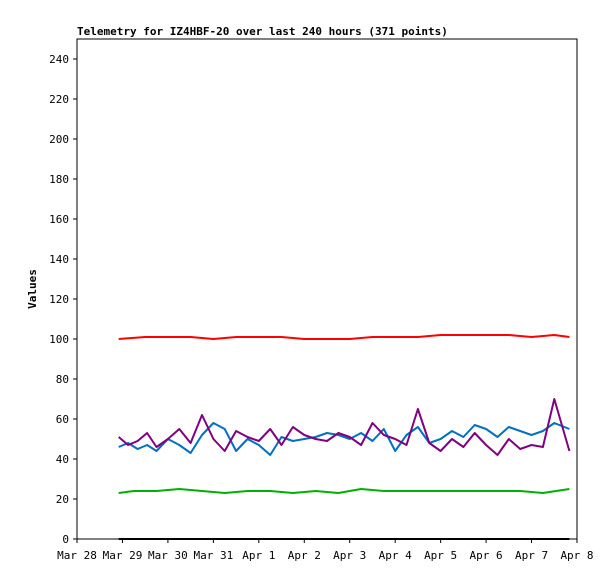 The height and width of the screenshot is (579, 615). Describe the element at coordinates (32, 289) in the screenshot. I see `y-axis-label: Values` at that location.